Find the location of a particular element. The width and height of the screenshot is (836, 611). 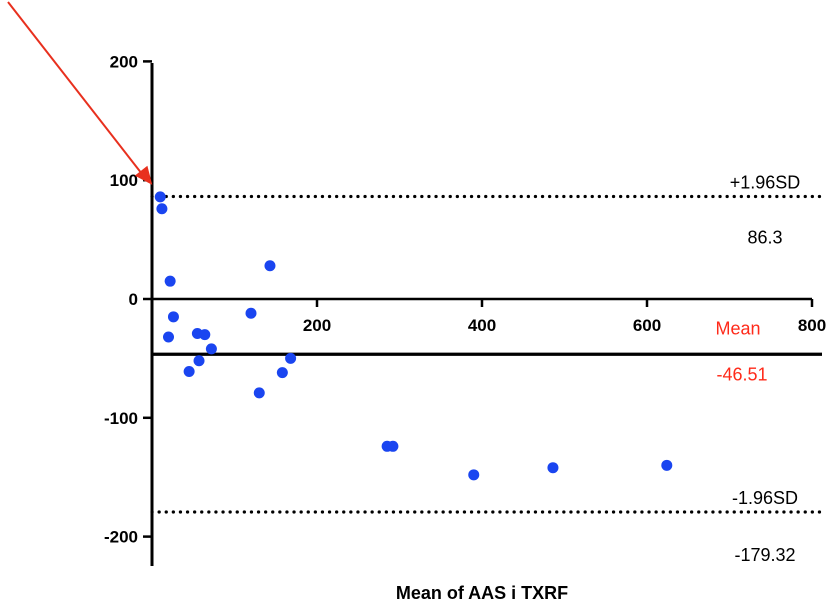

x-tick-label: 600 is located at coordinates (647, 325).